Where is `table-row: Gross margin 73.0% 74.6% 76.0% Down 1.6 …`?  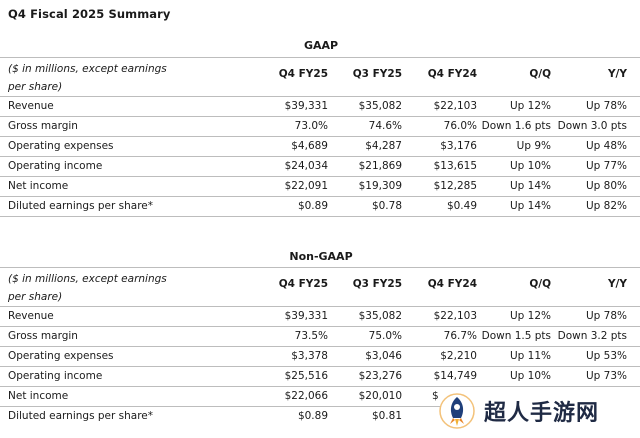
table-row: Gross margin 73.0% 74.6% 76.0% Down 1.6 … is located at coordinates (320, 126).